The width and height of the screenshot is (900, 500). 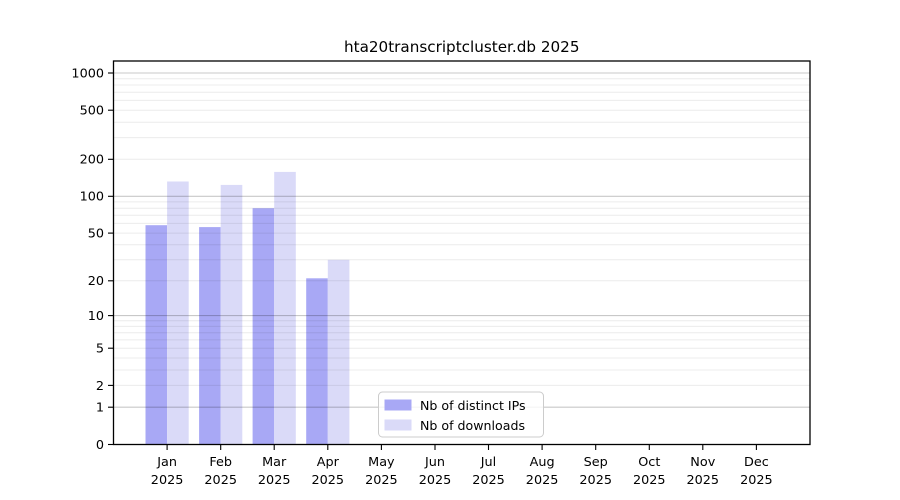 I want to click on bar-feb-distinct-ips, so click(x=210, y=336).